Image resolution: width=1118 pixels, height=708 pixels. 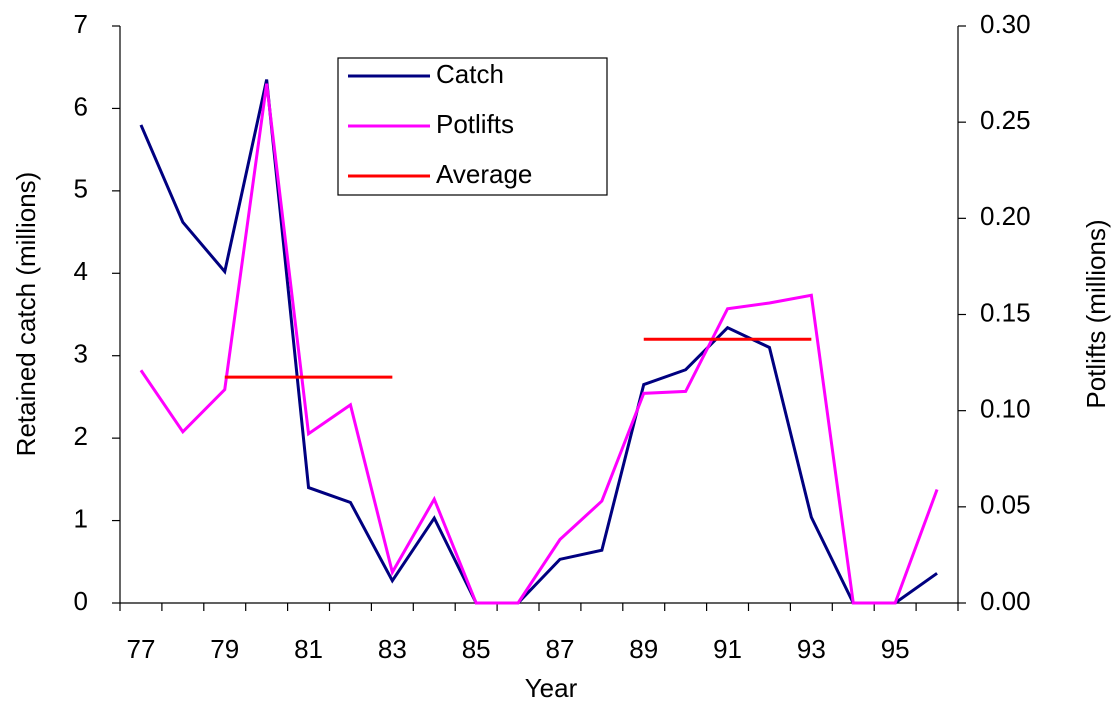 I want to click on legend-label: Potlifts, so click(x=475, y=124).